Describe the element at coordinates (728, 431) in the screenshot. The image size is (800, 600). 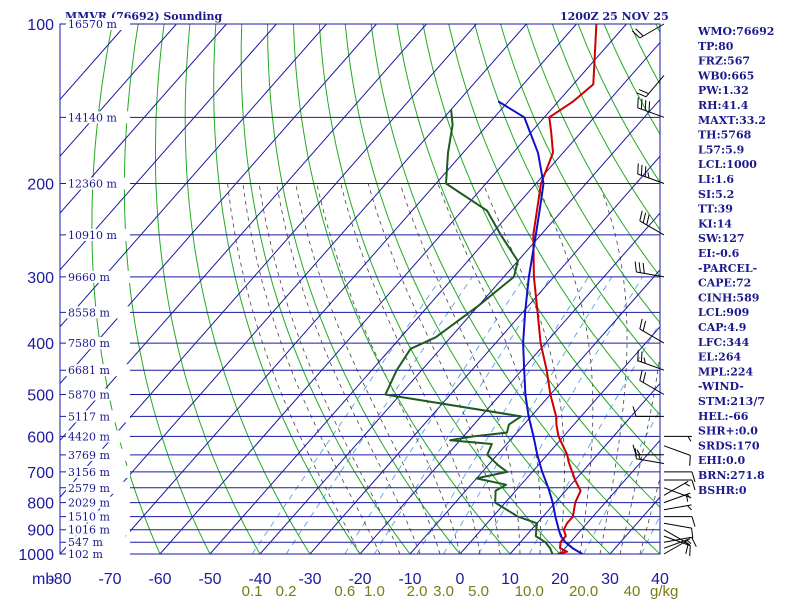
I see `index-item: SHR+:0.0` at that location.